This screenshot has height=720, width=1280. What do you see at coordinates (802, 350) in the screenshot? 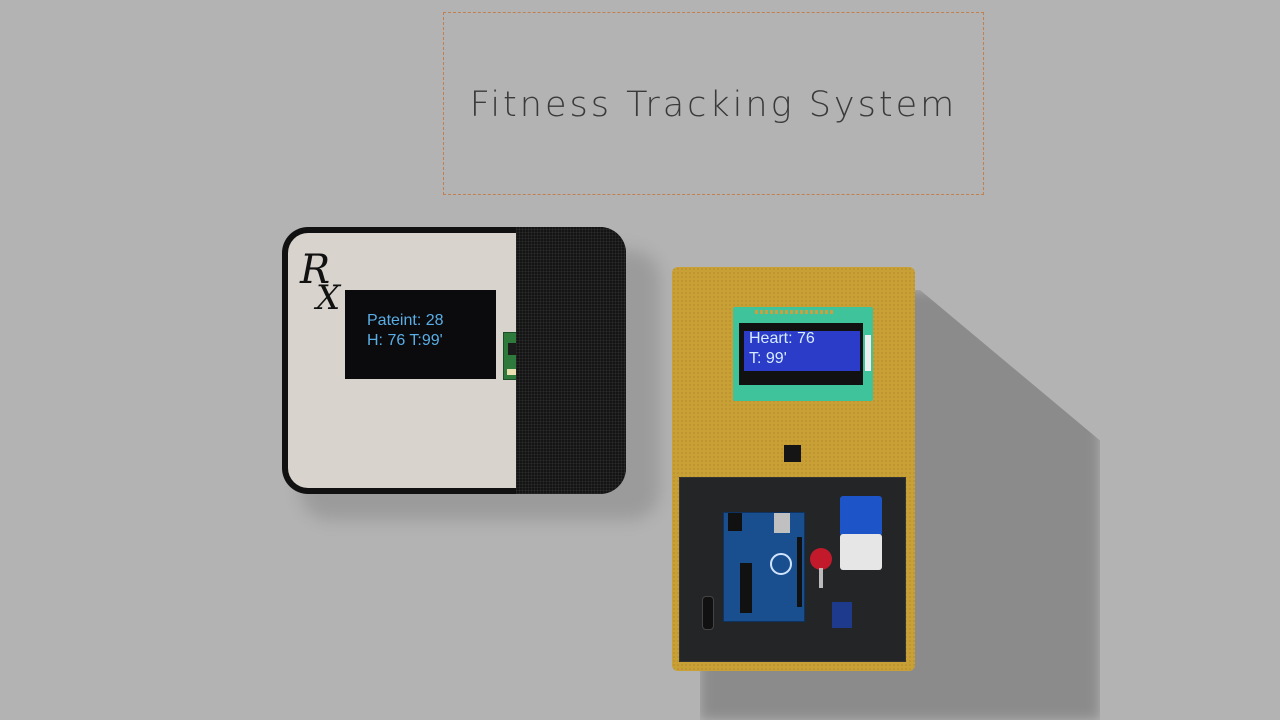
I see `lcd-screen: Heart: 76 T: 99'` at bounding box center [802, 350].